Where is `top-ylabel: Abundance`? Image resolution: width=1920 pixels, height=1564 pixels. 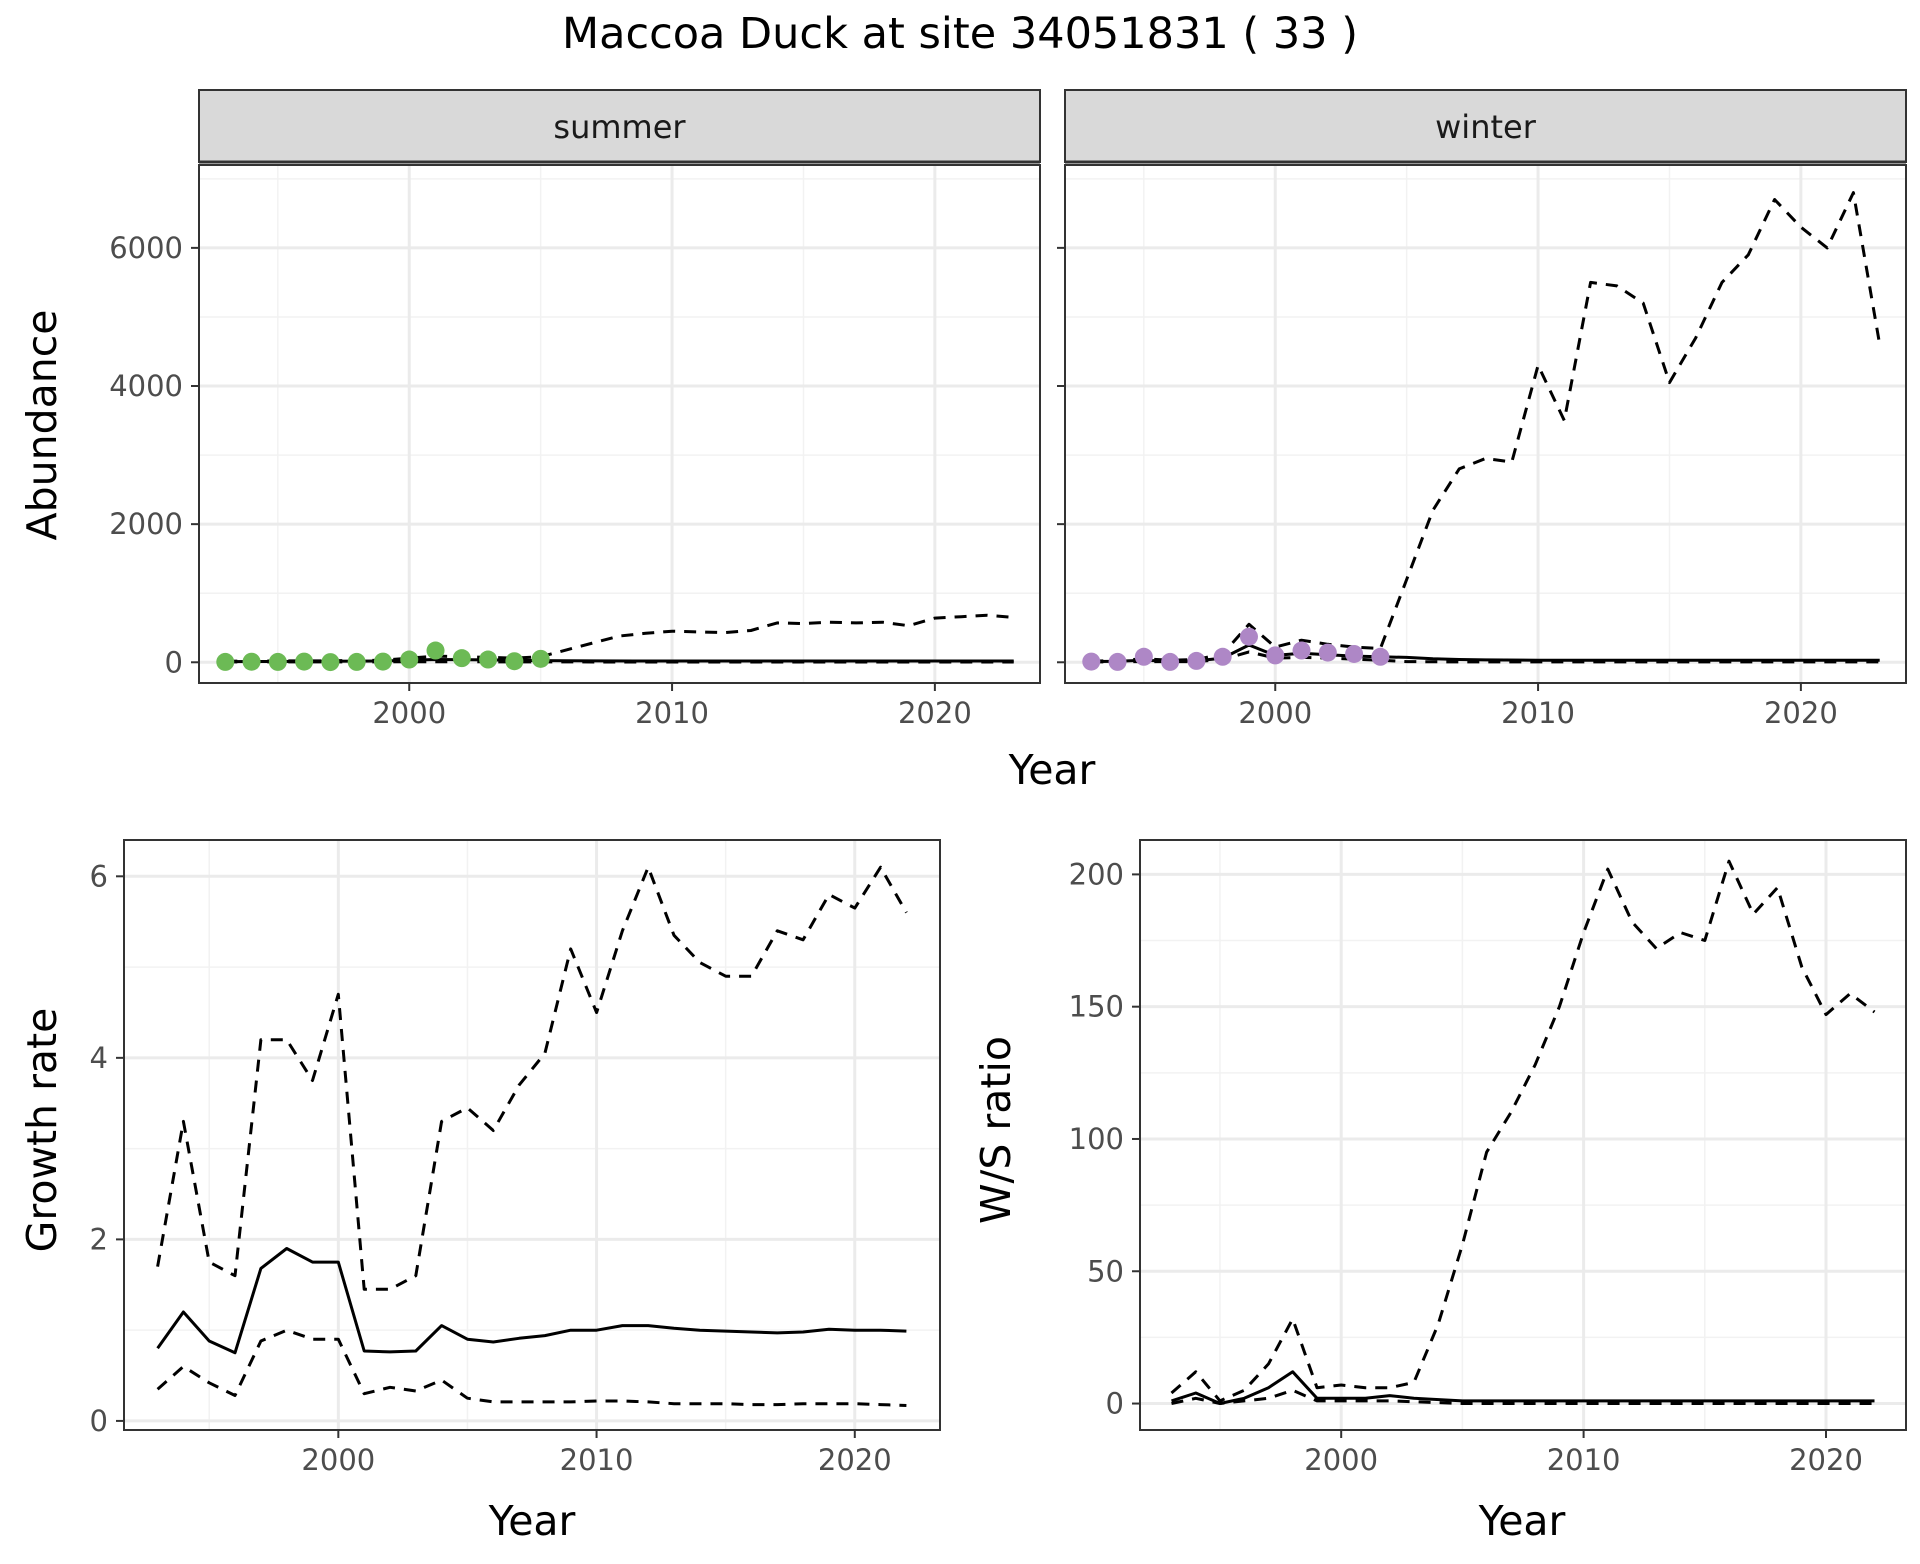 top-ylabel: Abundance is located at coordinates (42, 425).